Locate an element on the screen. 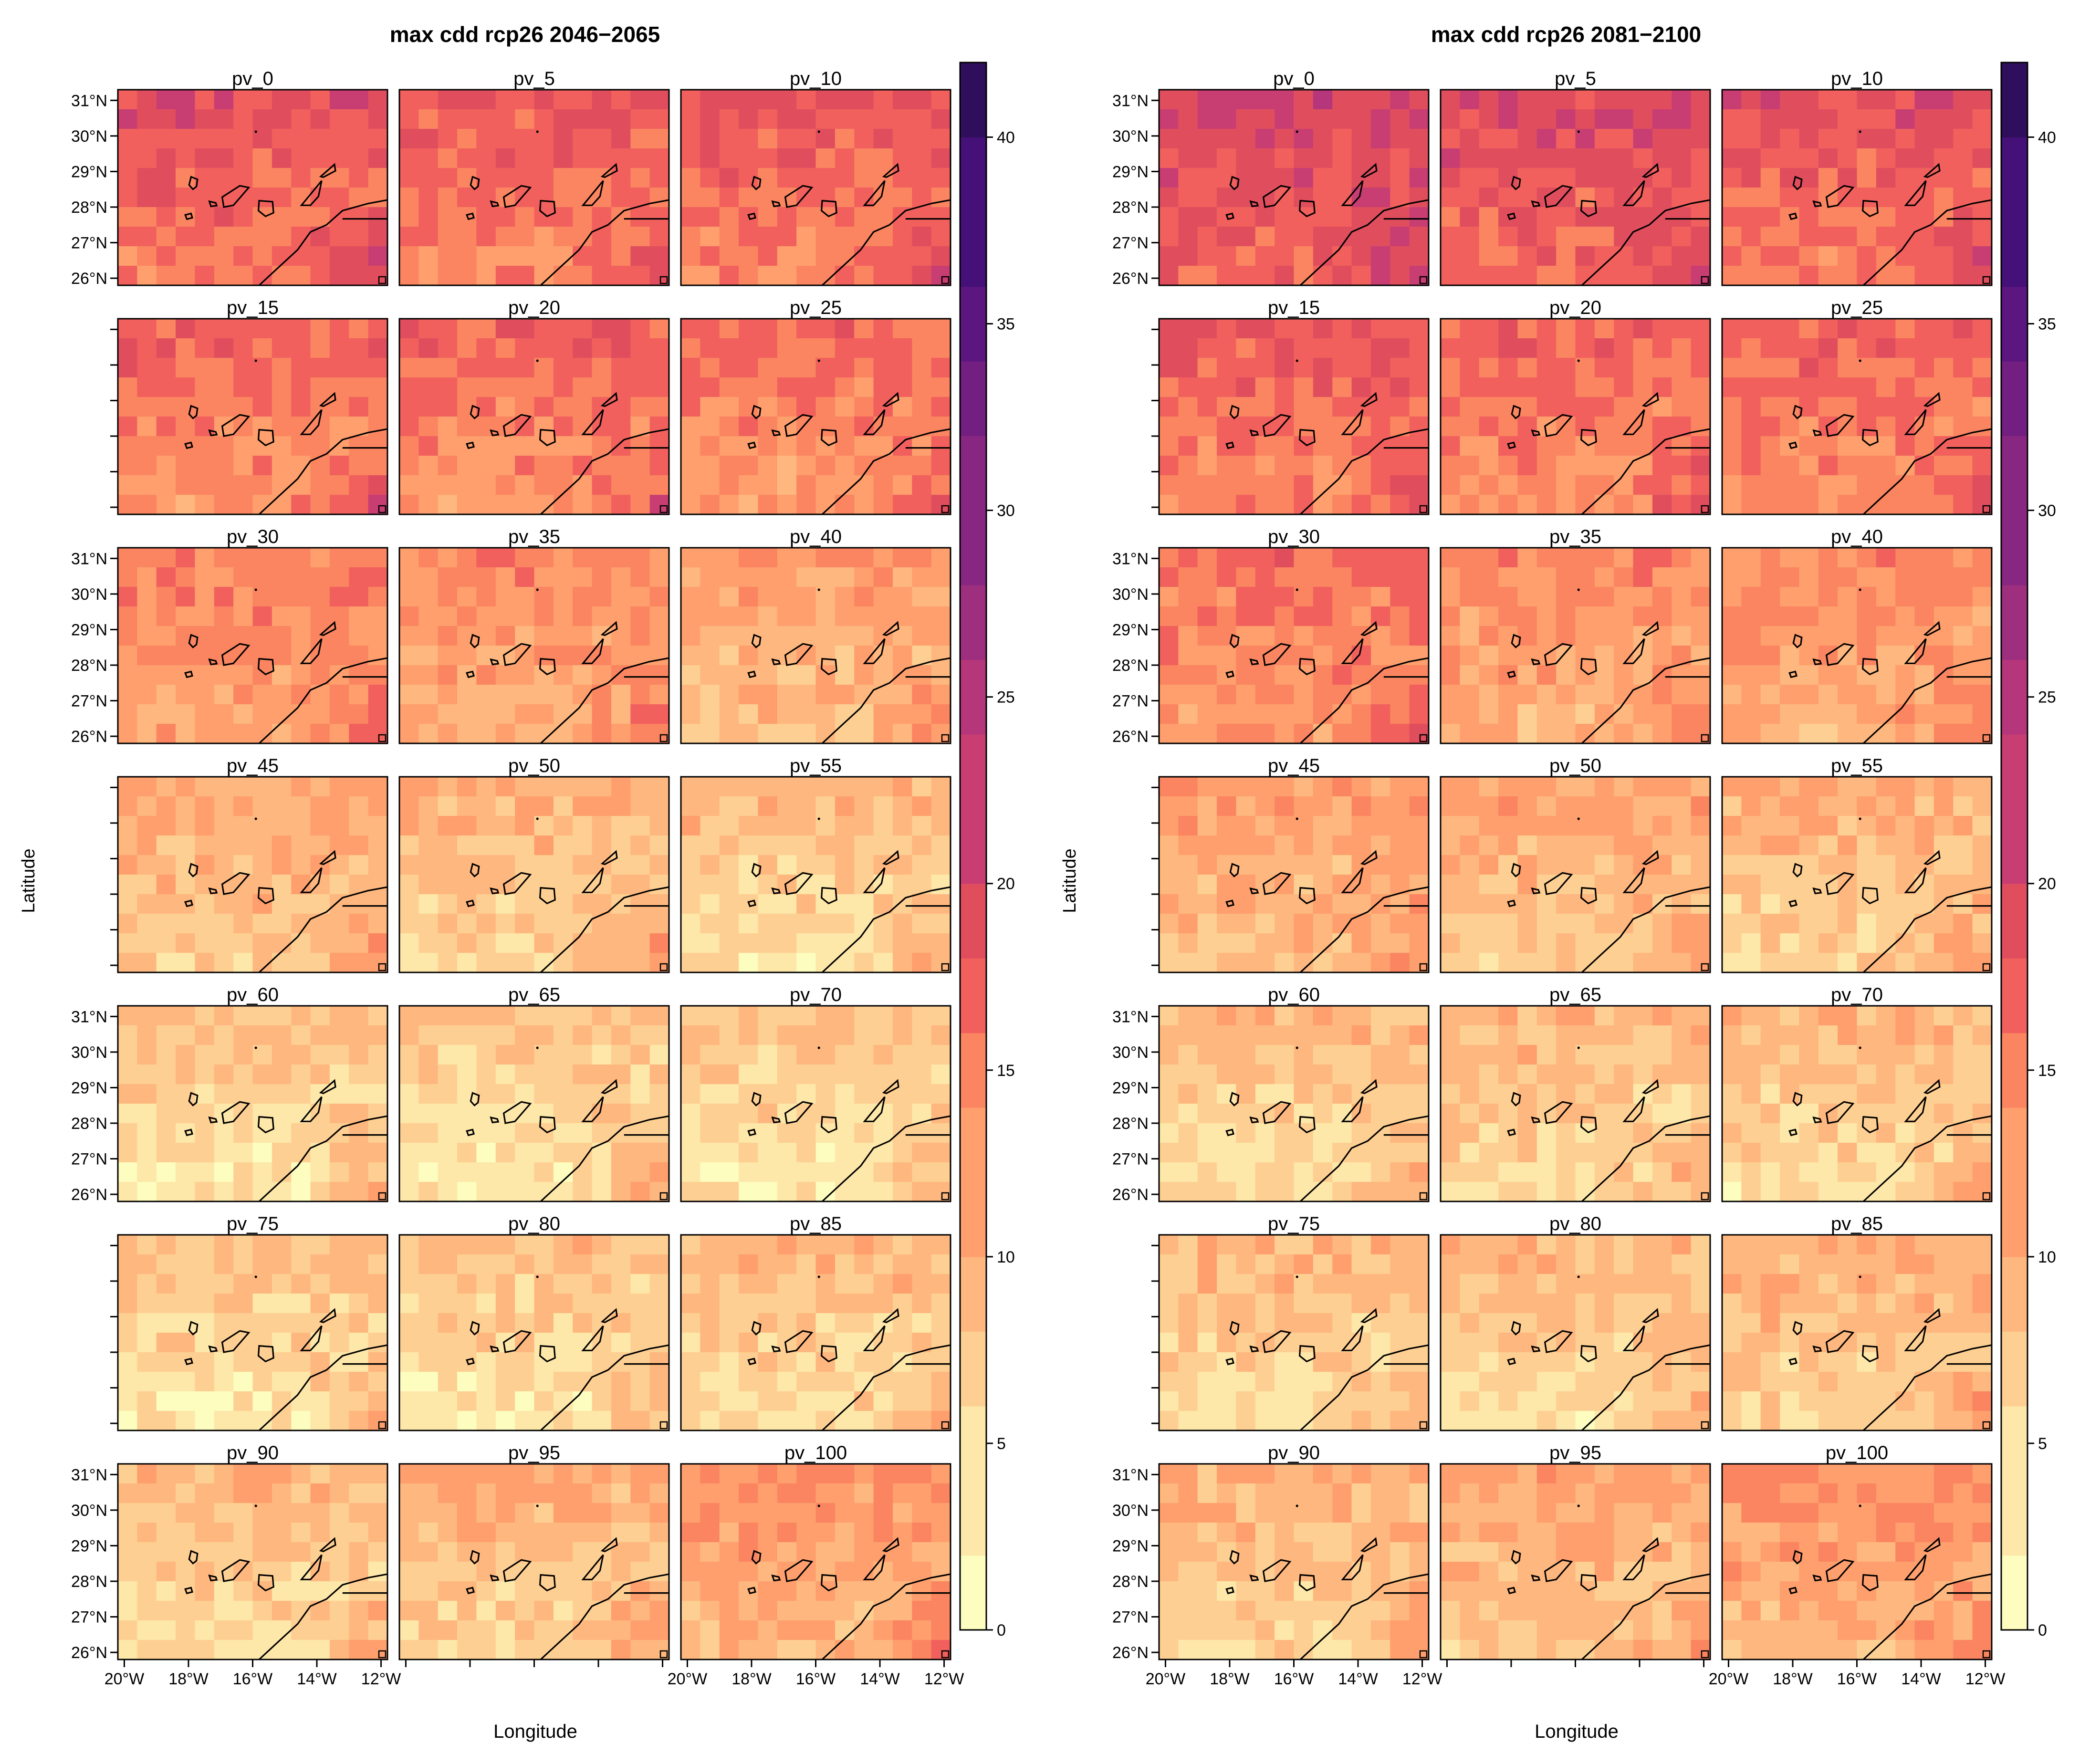  x-tick-label: 20°W is located at coordinates (688, 1679).